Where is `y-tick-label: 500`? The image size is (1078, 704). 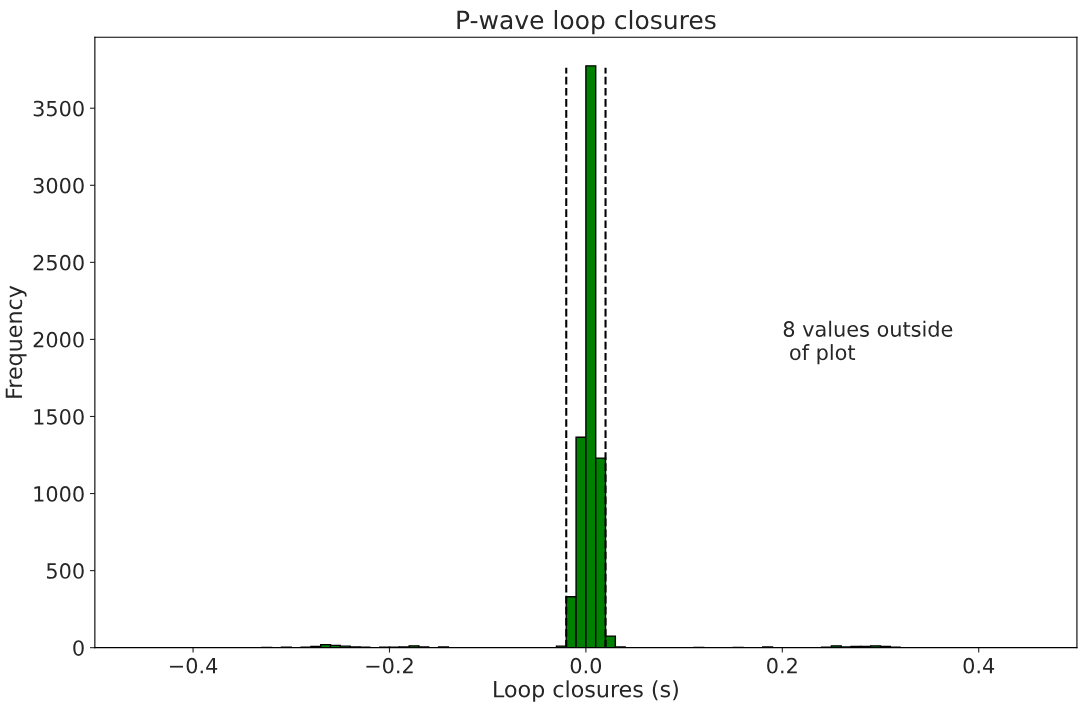 y-tick-label: 500 is located at coordinates (65, 571).